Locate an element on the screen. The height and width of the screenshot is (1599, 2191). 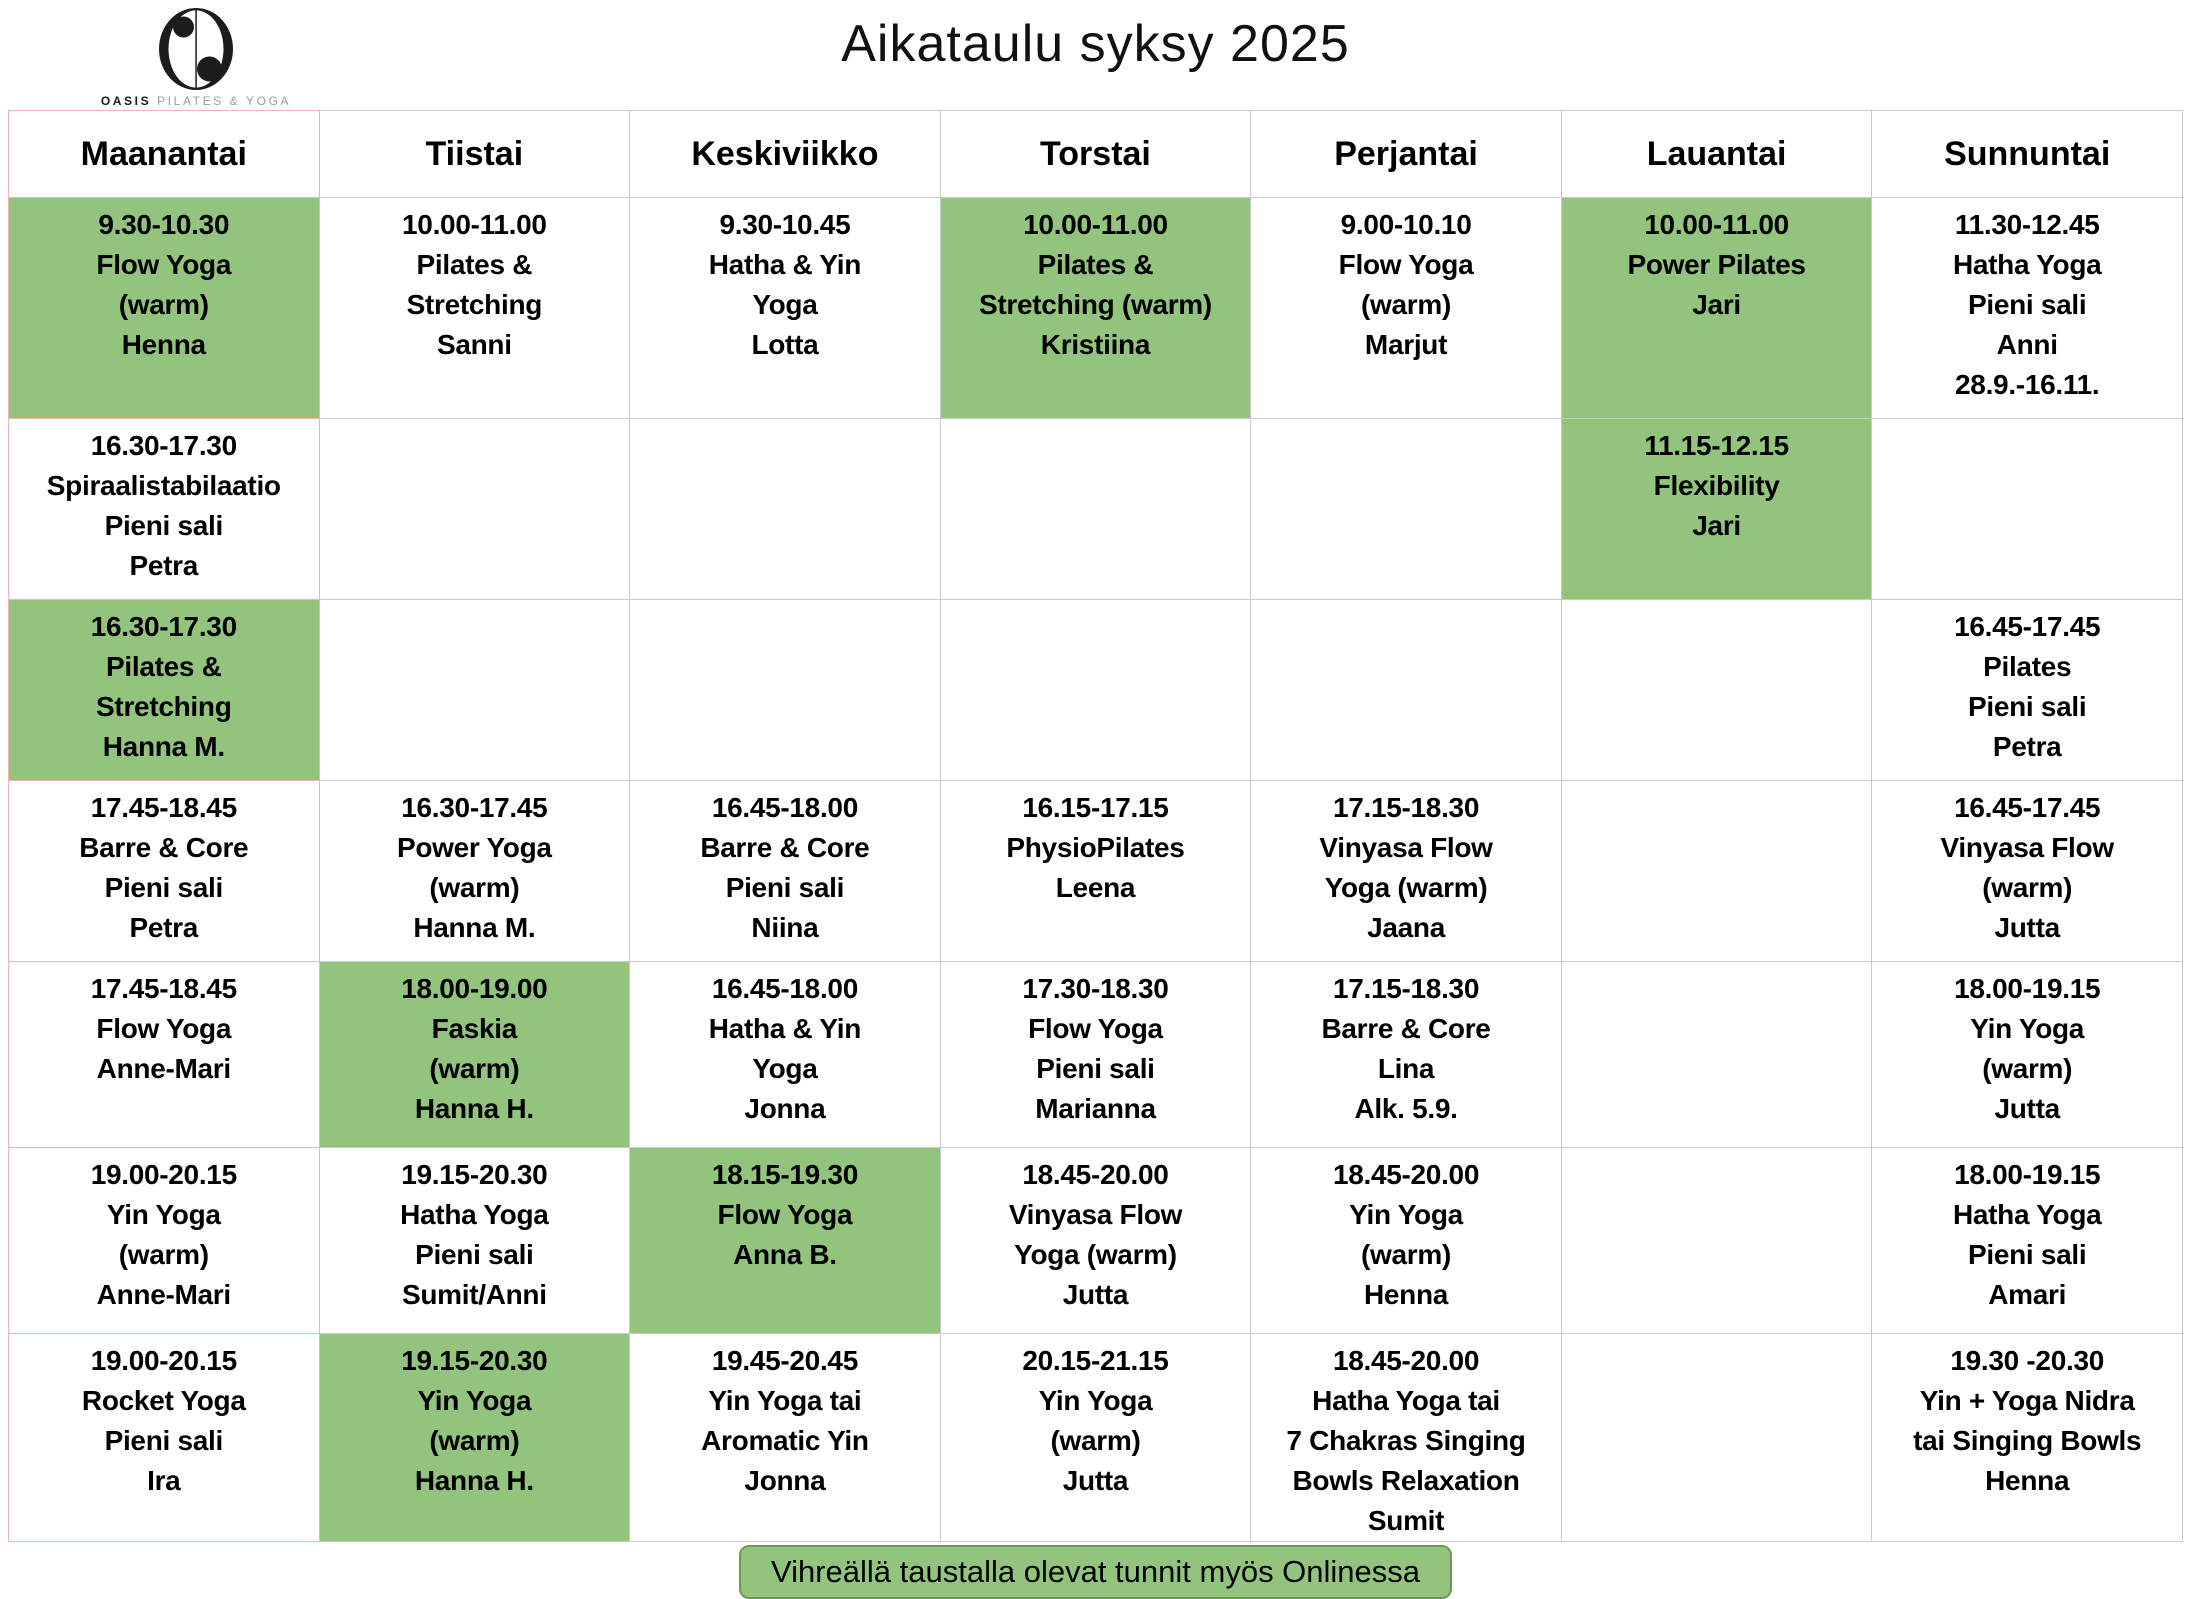
class-line: Lina is located at coordinates (1406, 1068).